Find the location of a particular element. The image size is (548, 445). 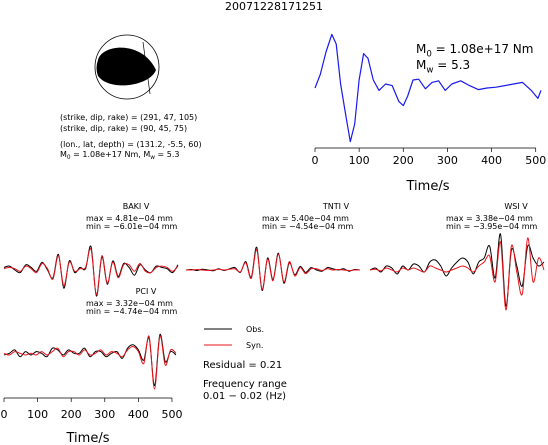

mechanism-line-2: (strike, dip, rake) = (90, 45, 75) is located at coordinates (123, 128).